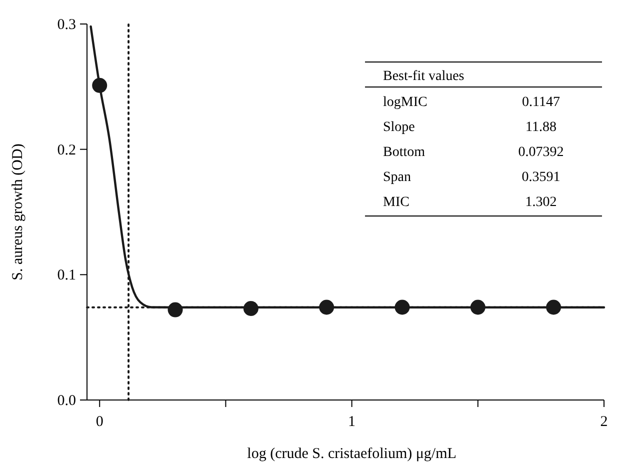 Image resolution: width=619 pixels, height=470 pixels. What do you see at coordinates (66, 401) in the screenshot?
I see `y-tick-label: 0.0` at bounding box center [66, 401].